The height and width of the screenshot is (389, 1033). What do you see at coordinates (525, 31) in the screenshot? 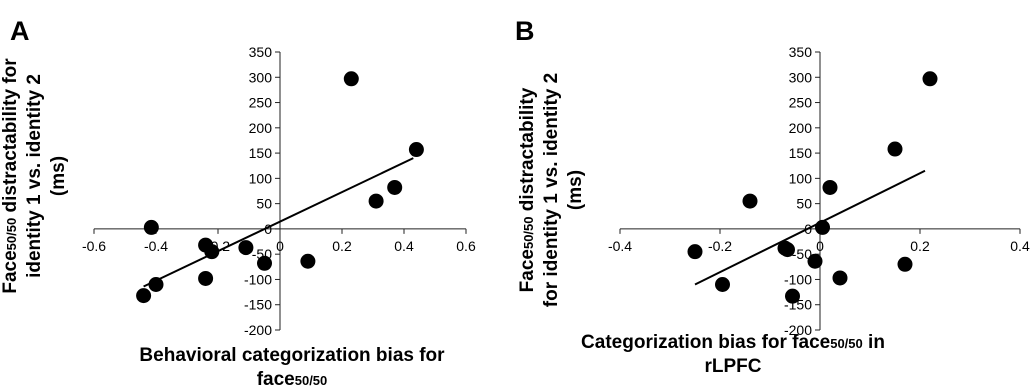
I see `panel-label: B` at bounding box center [525, 31].